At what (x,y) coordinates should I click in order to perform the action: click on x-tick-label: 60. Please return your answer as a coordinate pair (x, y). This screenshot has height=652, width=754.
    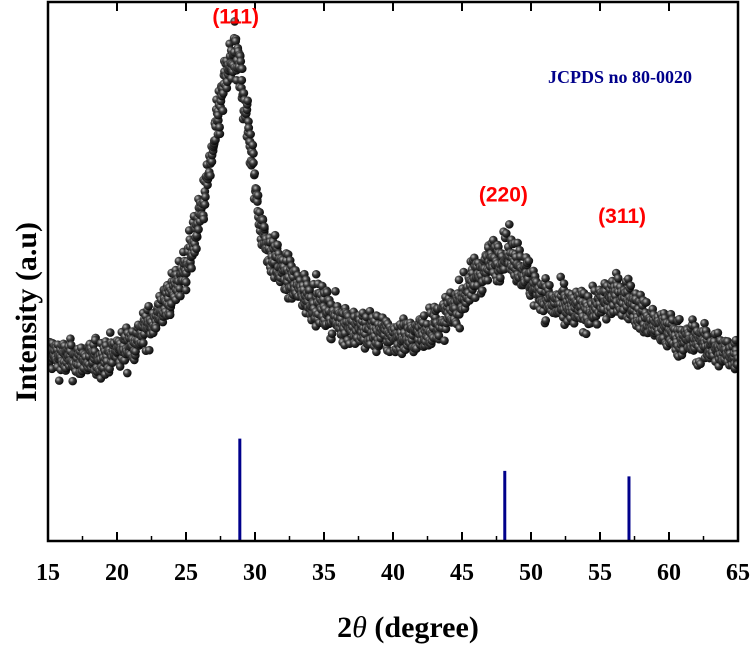
    Looking at the image, I should click on (669, 573).